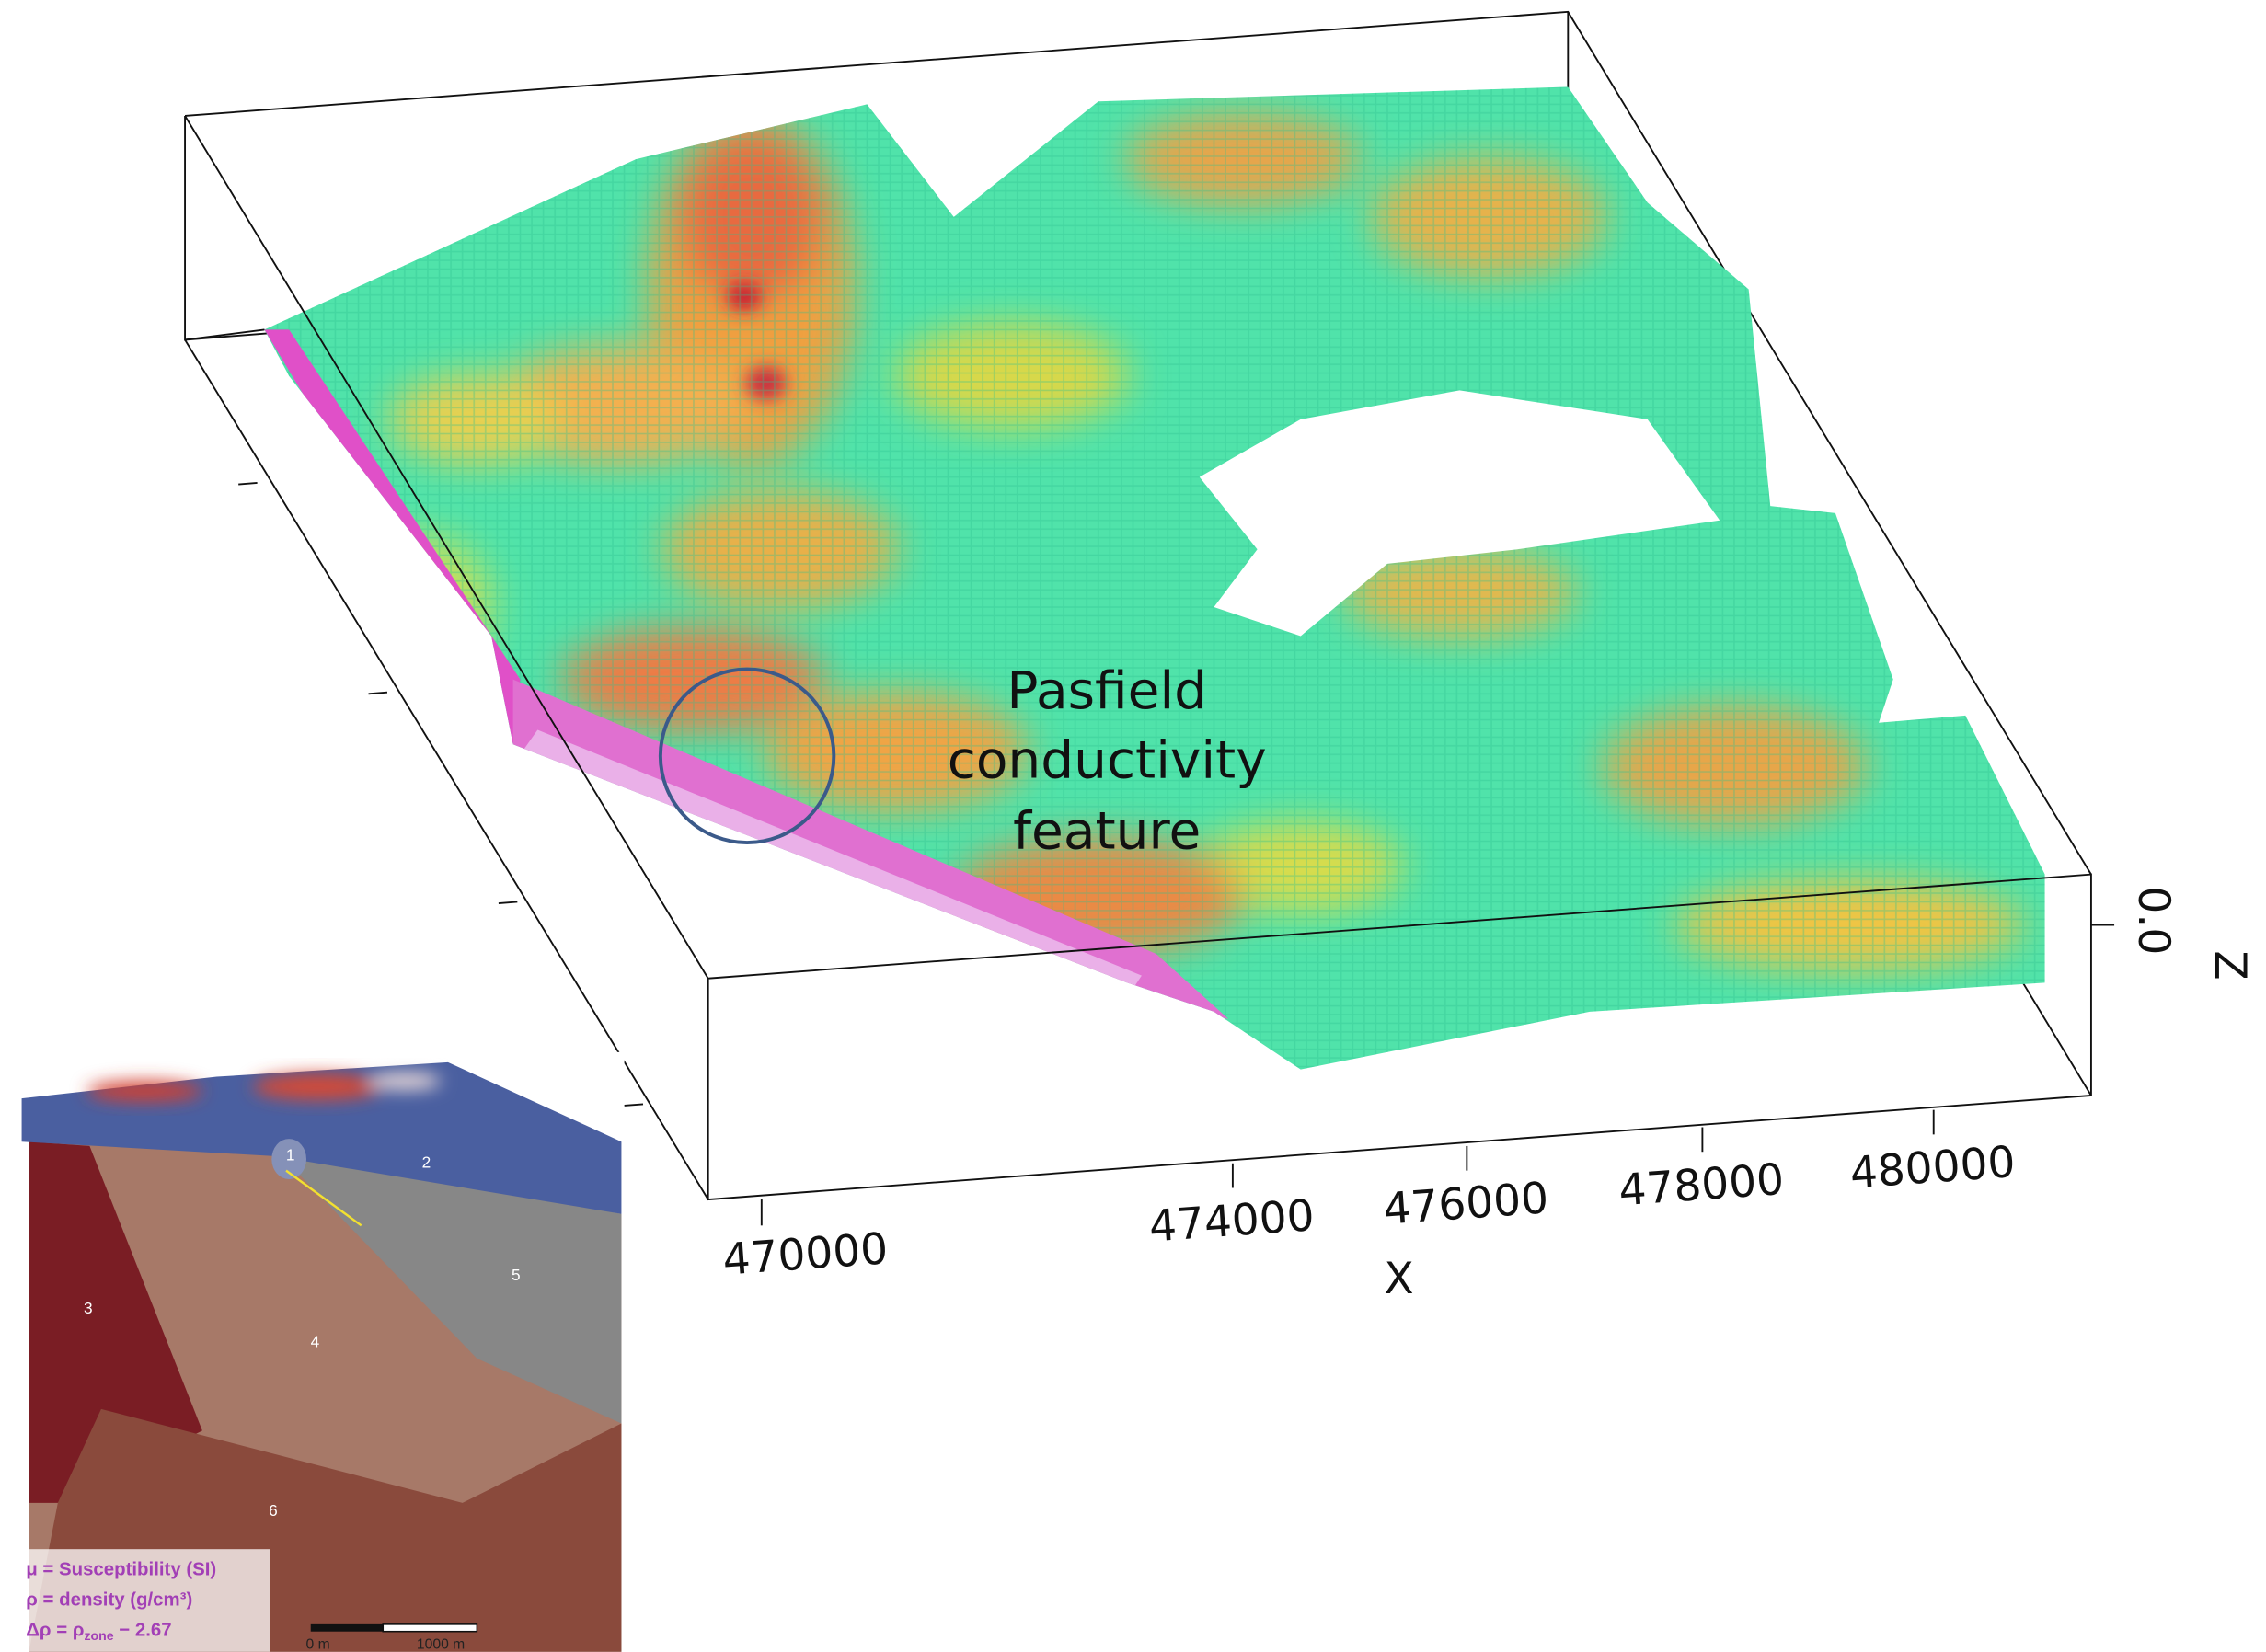  I want to click on drillhole, so click(324, 1198).